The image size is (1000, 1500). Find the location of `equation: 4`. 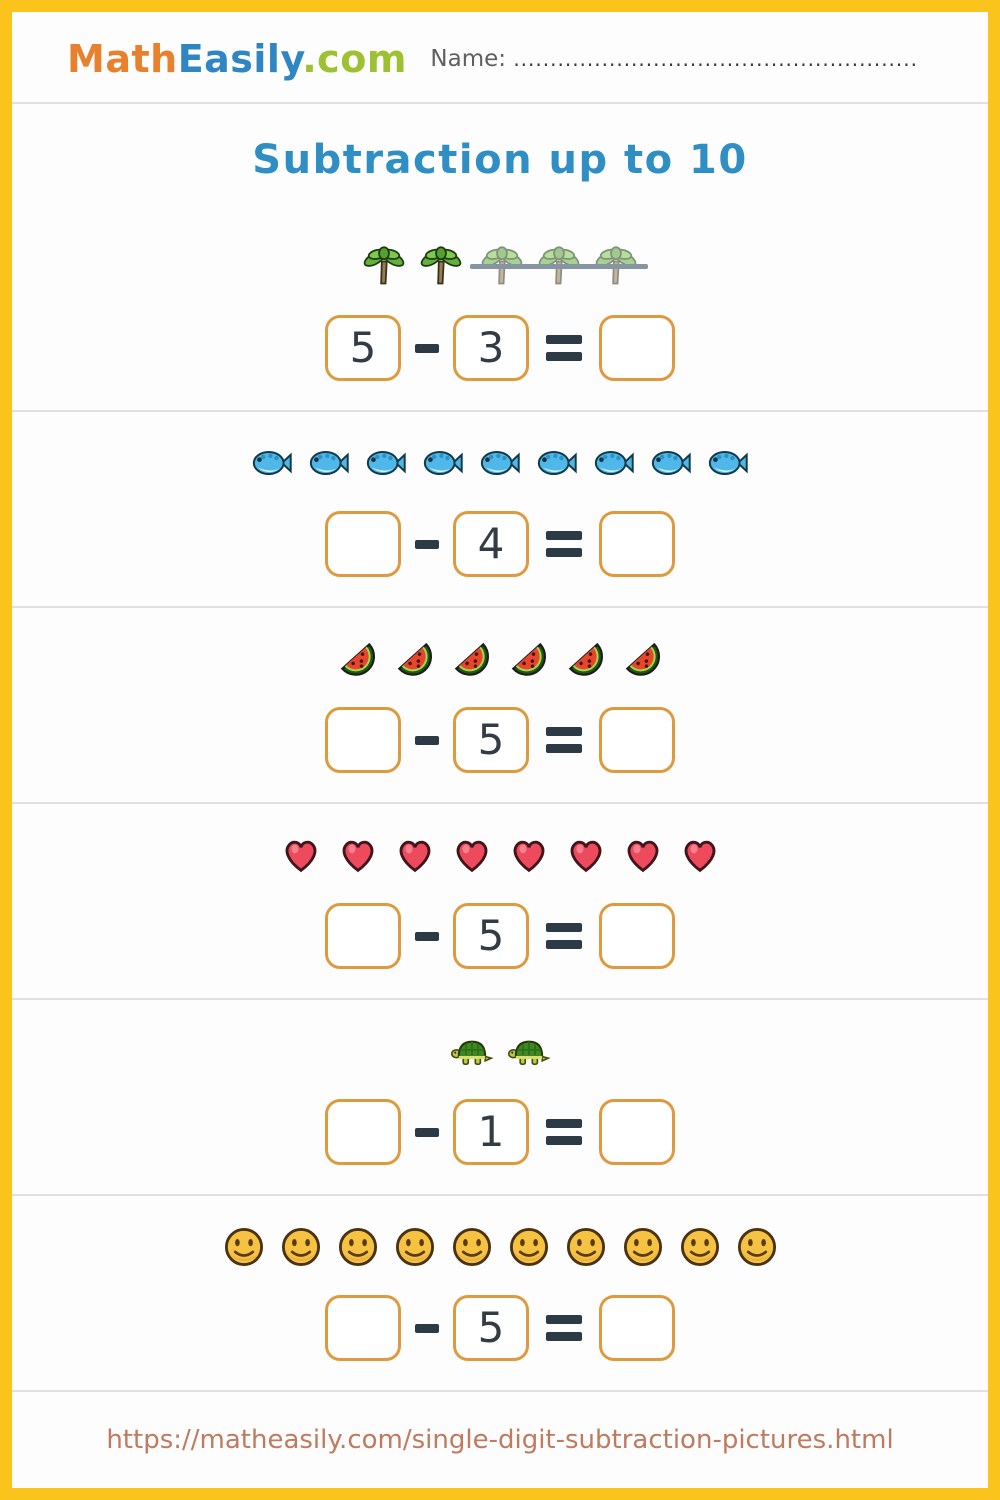

equation: 4 is located at coordinates (500, 544).